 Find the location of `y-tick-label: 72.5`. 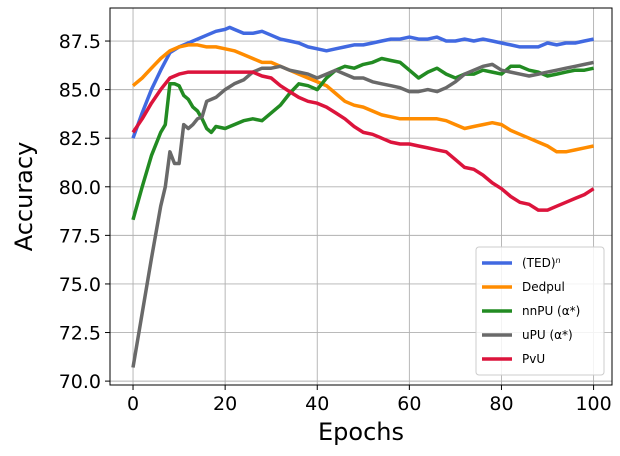

y-tick-label: 72.5 is located at coordinates (80, 334).